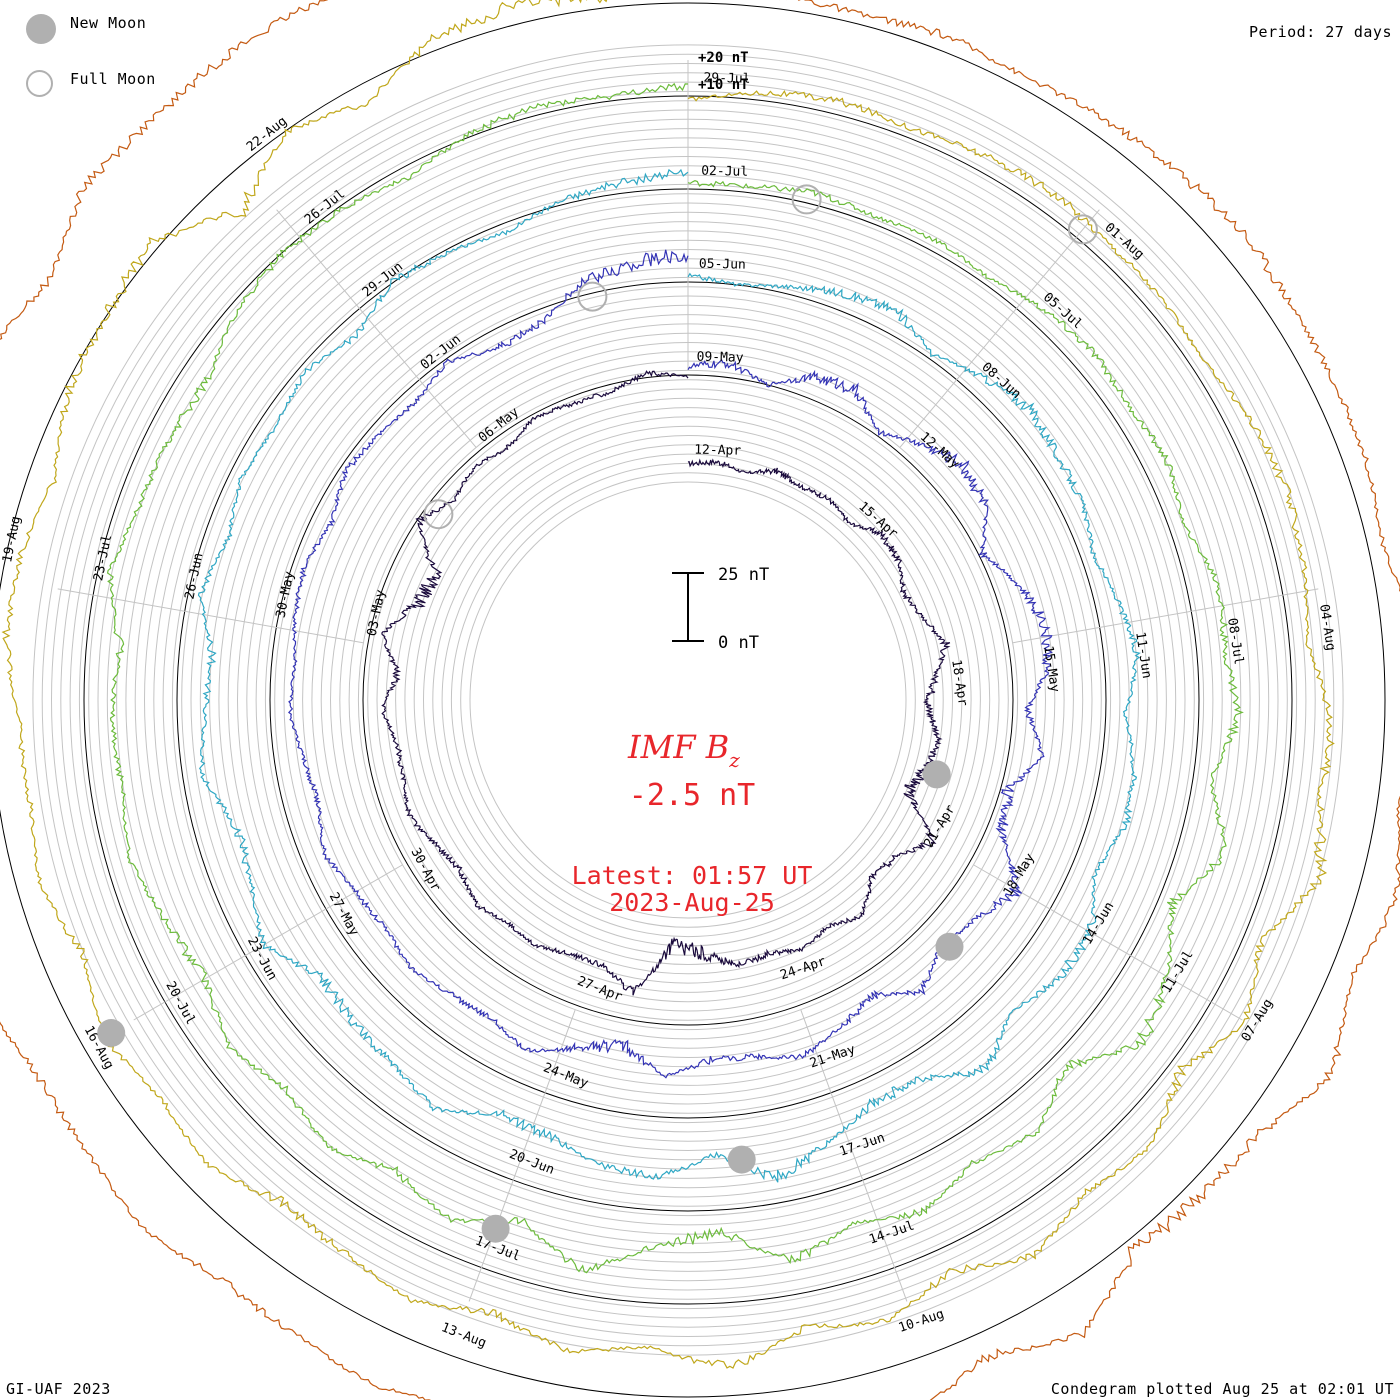  What do you see at coordinates (463, 1335) in the screenshot?
I see `date-label: 13-Aug` at bounding box center [463, 1335].